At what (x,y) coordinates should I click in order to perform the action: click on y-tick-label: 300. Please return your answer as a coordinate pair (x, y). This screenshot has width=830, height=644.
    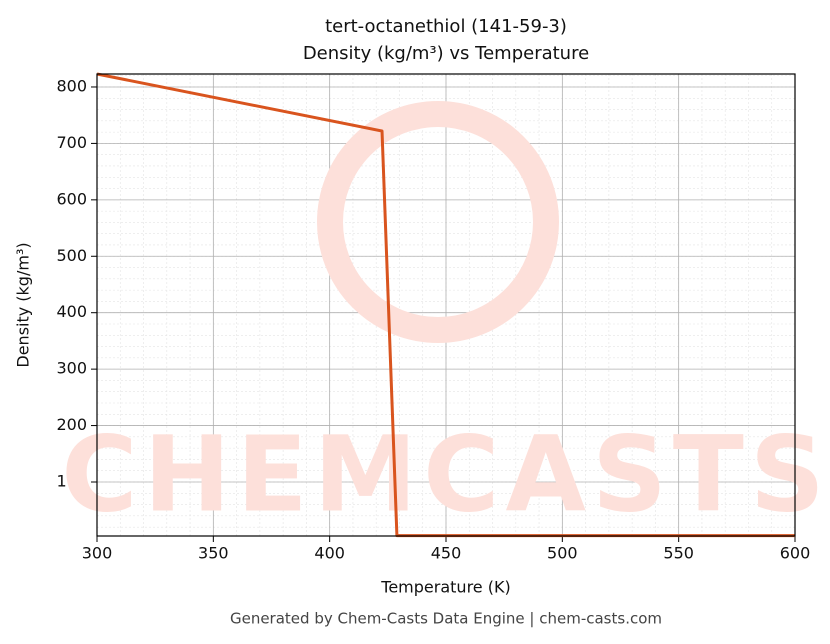
    Looking at the image, I should click on (71, 368).